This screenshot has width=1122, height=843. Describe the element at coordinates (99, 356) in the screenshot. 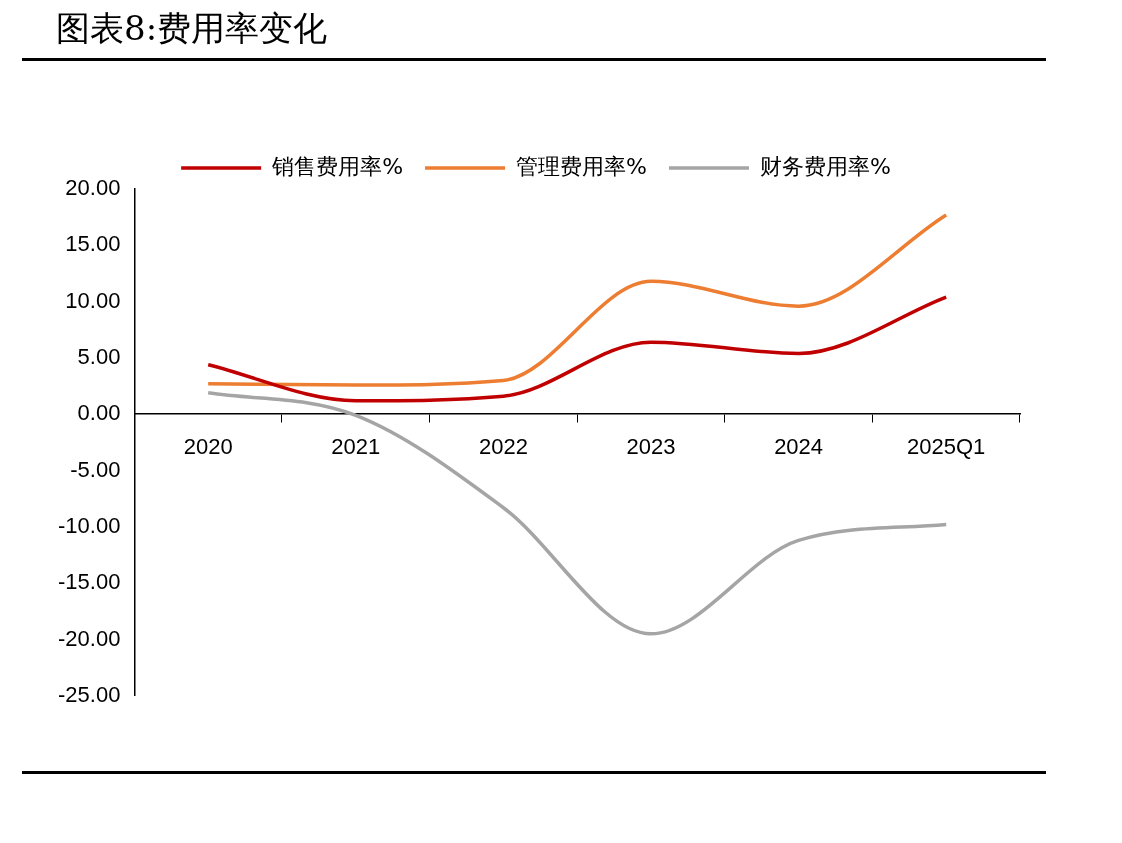

I see `y-tick-label: 5.00` at that location.